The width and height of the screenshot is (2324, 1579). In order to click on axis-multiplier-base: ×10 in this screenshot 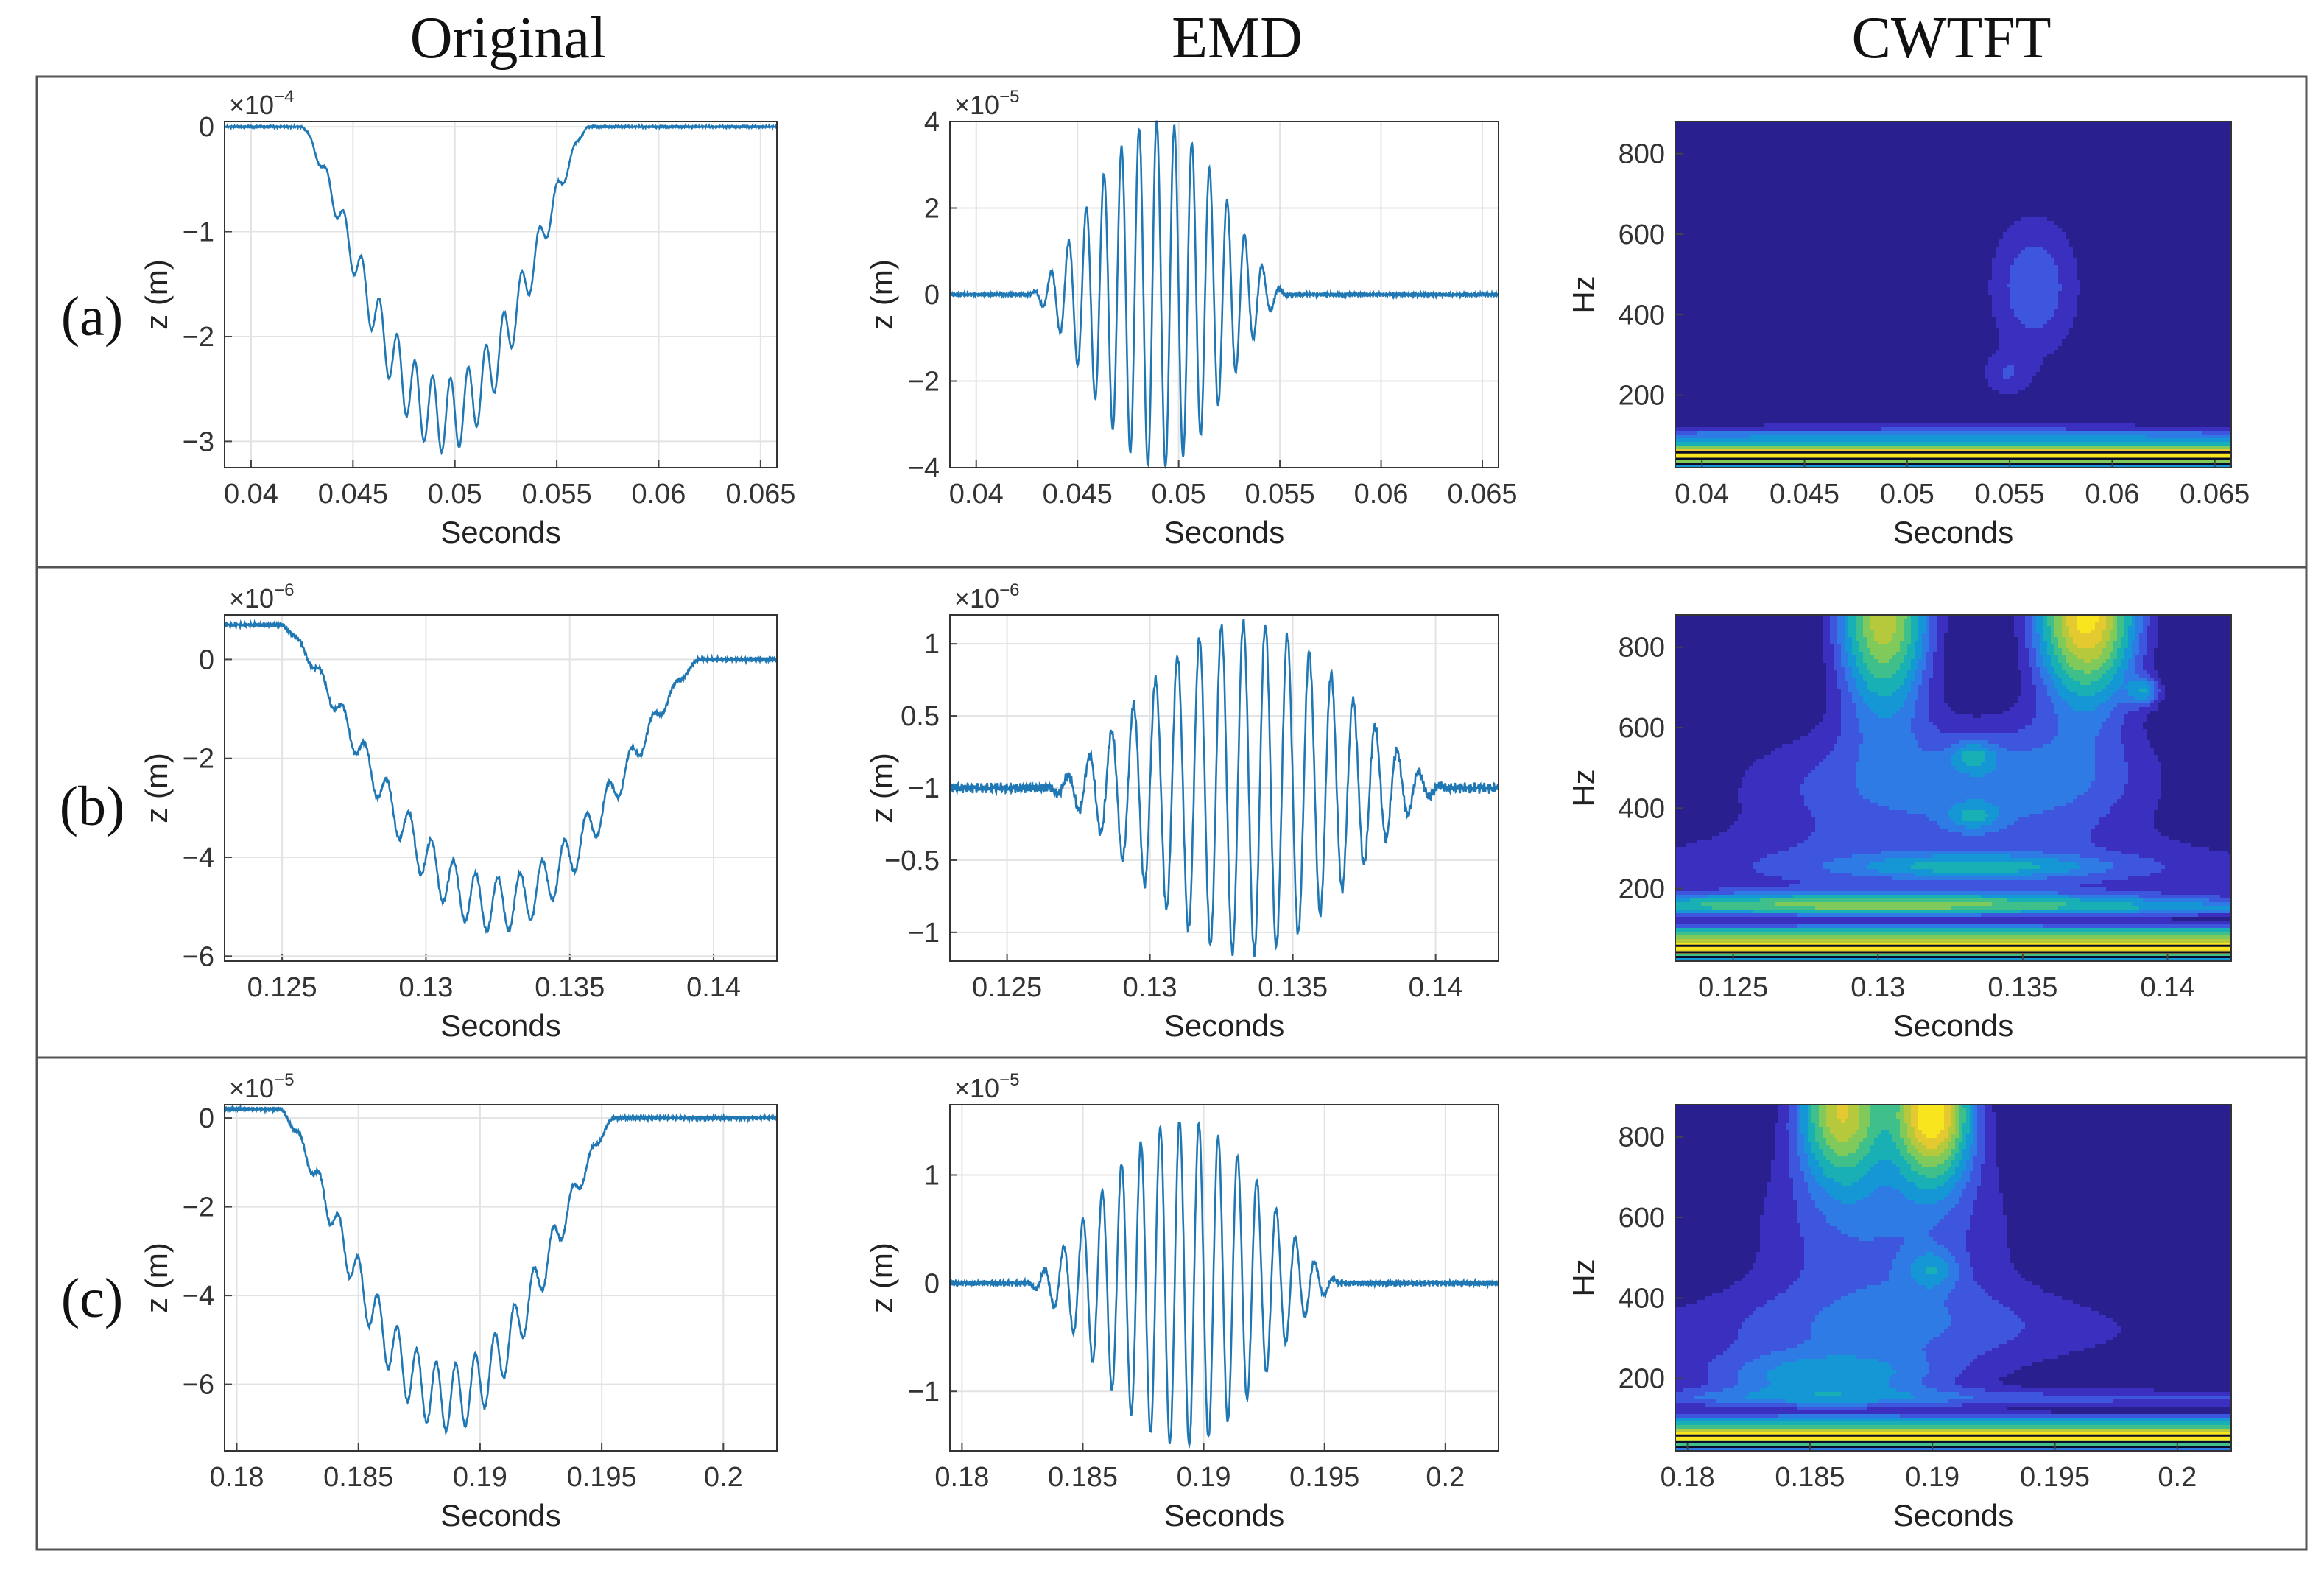, I will do `click(252, 105)`.